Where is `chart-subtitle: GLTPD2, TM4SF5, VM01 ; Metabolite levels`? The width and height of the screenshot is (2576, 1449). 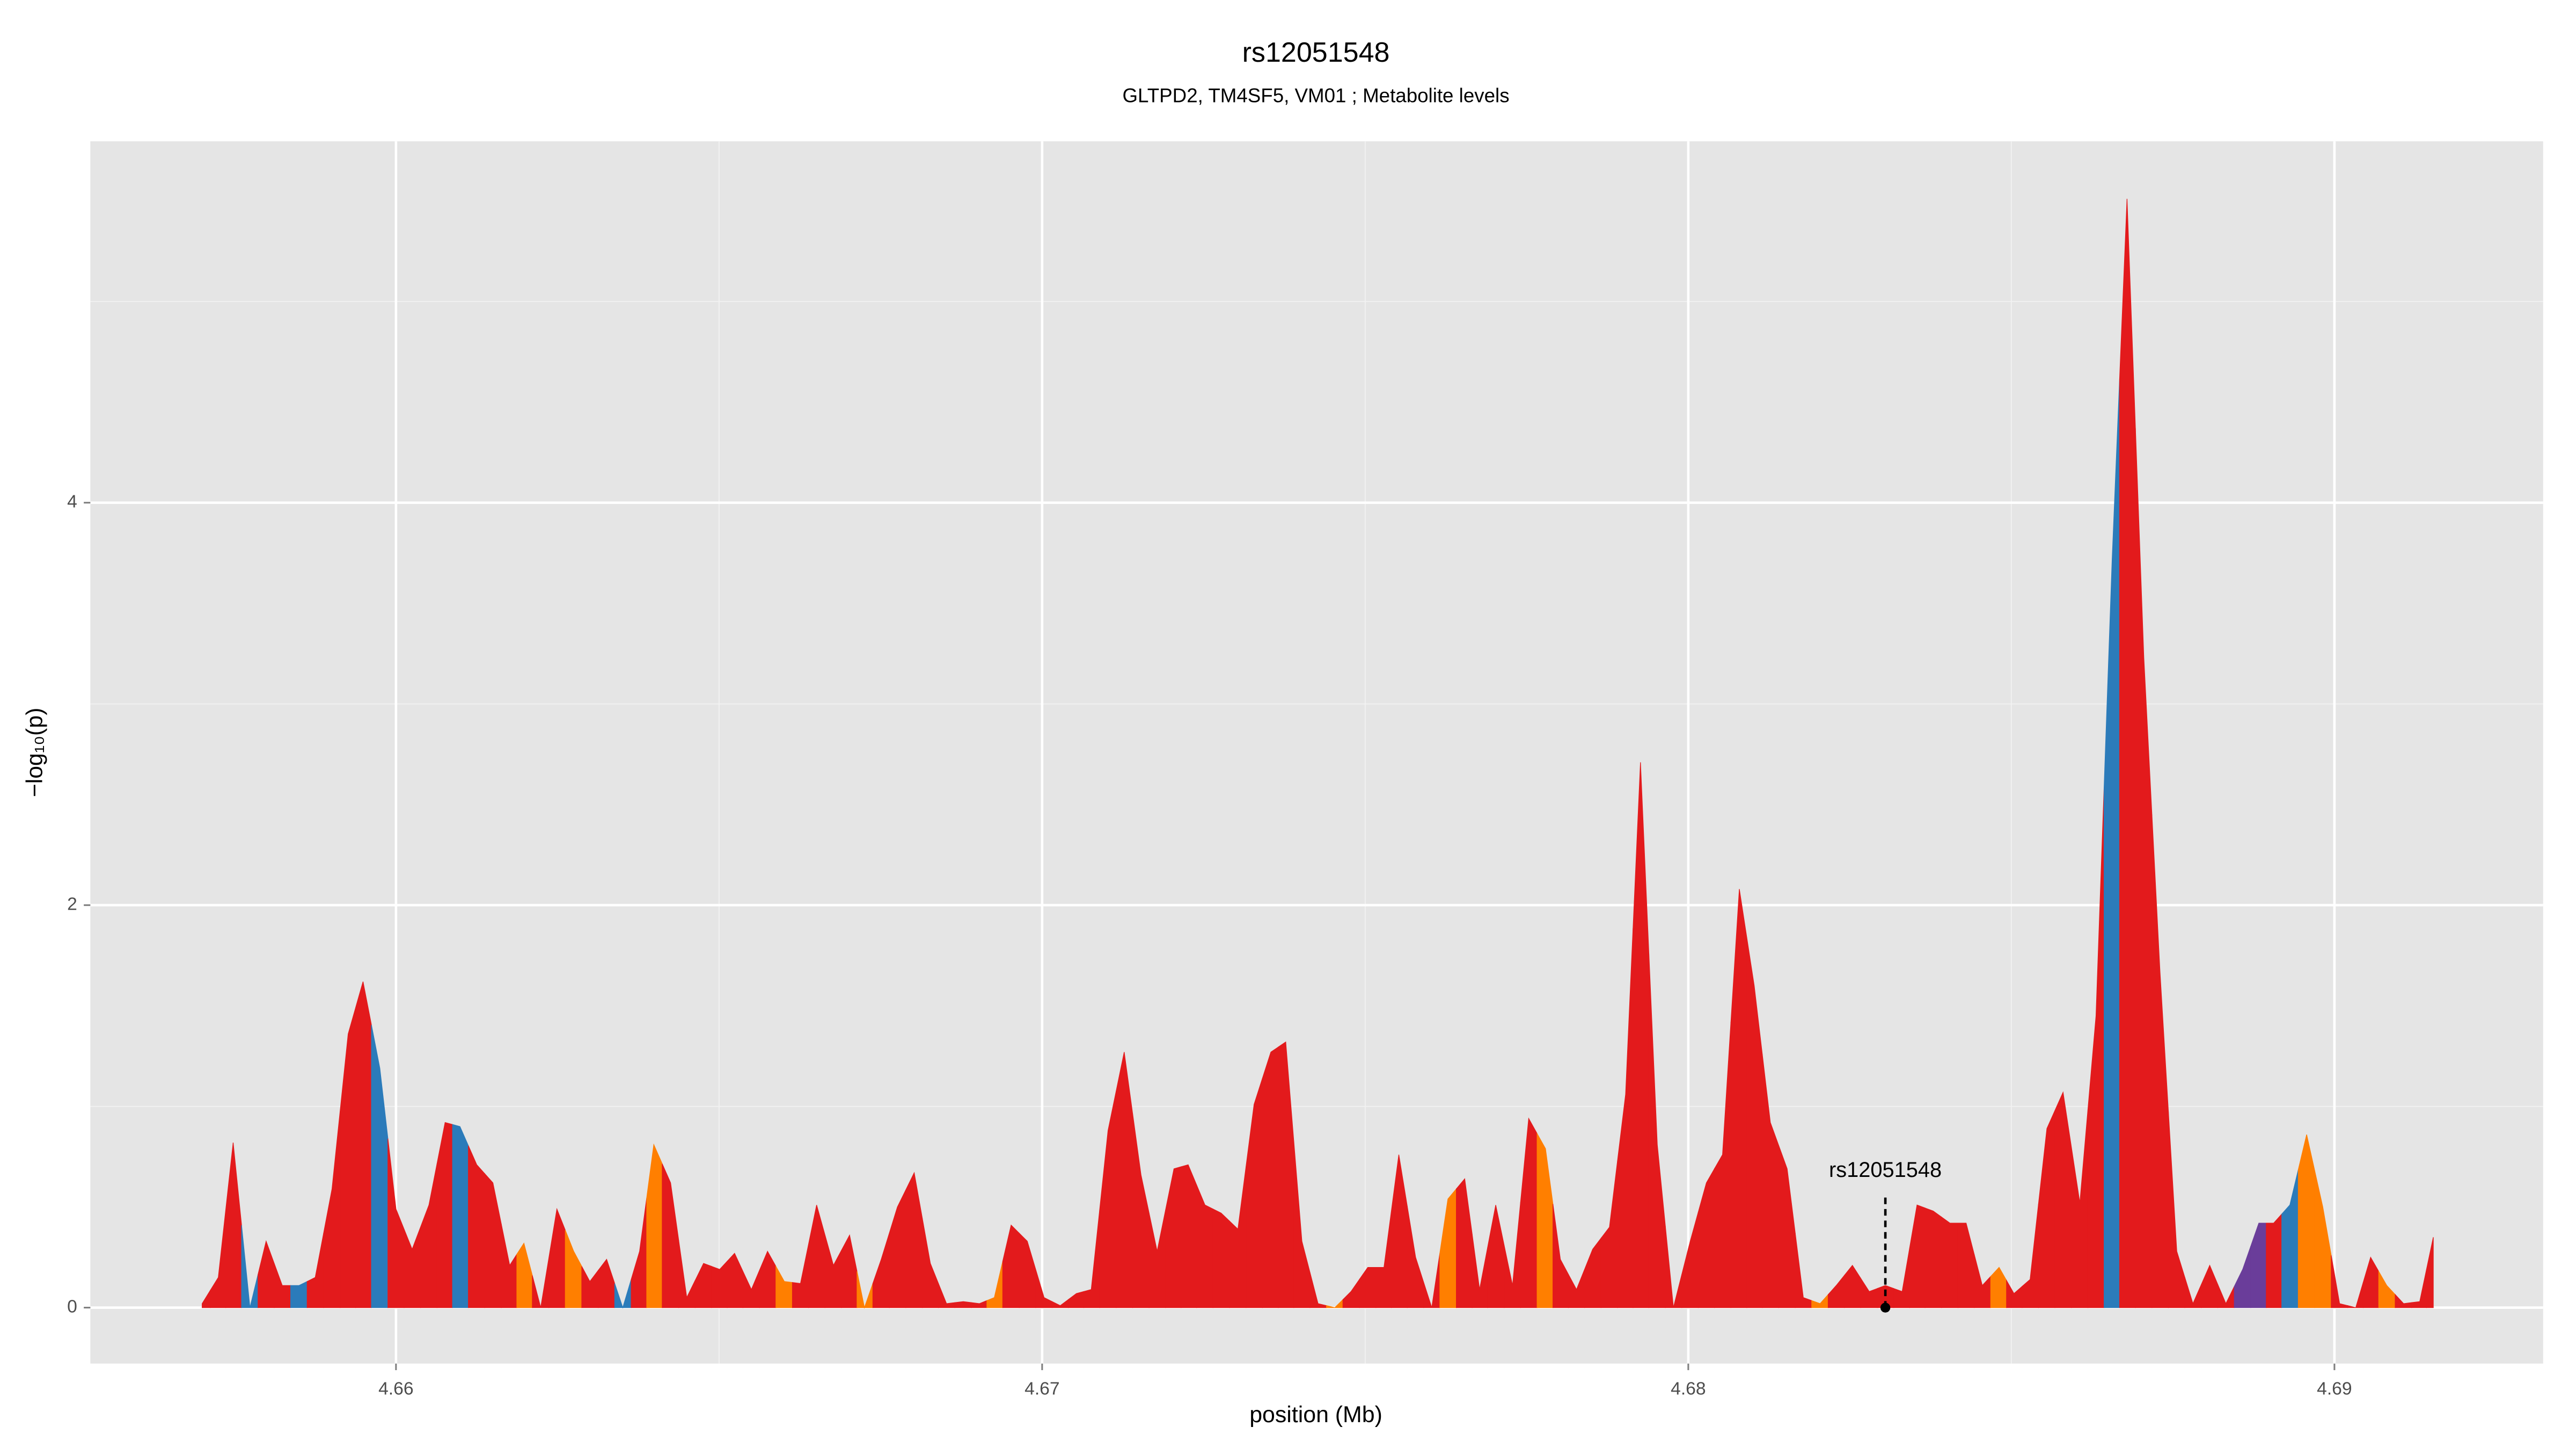
chart-subtitle: GLTPD2, TM4SF5, VM01 ; Metabolite levels is located at coordinates (1316, 95).